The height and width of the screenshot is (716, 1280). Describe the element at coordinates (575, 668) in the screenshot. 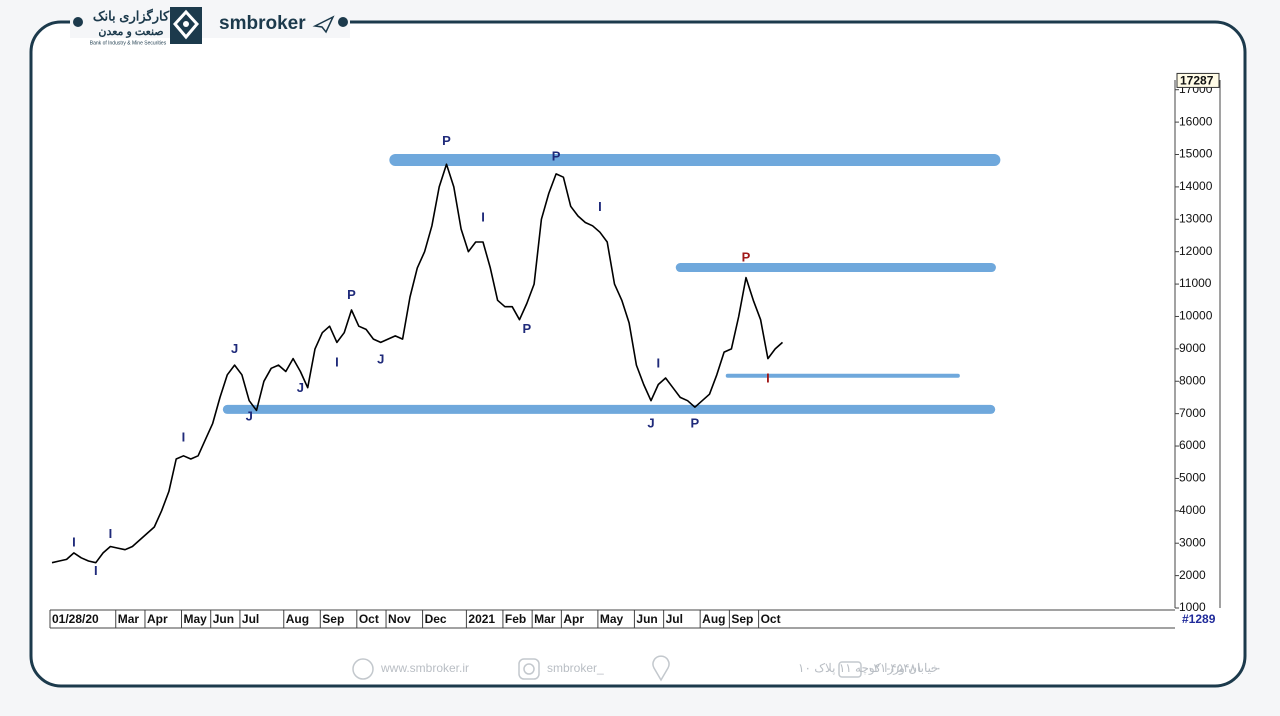

I see `footer-instagram: smbroker_` at that location.